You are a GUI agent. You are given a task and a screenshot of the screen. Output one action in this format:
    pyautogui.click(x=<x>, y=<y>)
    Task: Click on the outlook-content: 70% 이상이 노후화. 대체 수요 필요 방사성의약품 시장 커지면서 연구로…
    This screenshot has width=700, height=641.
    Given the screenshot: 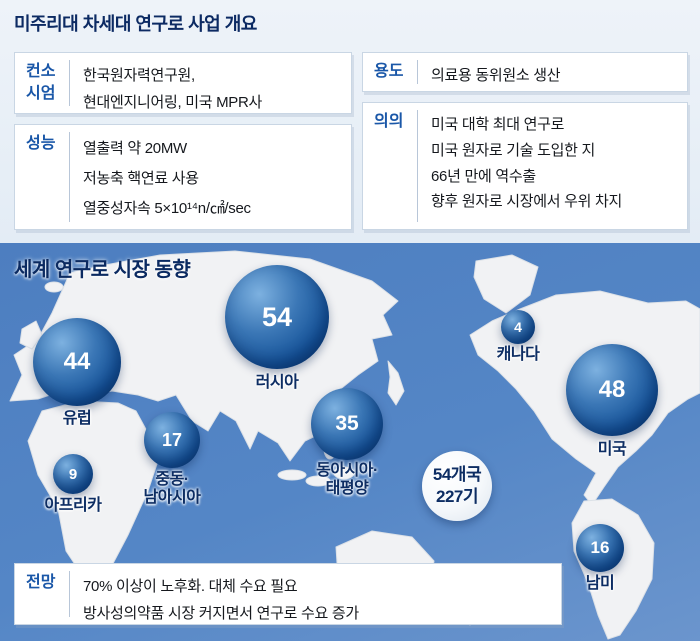 What is the action you would take?
    pyautogui.click(x=315, y=596)
    